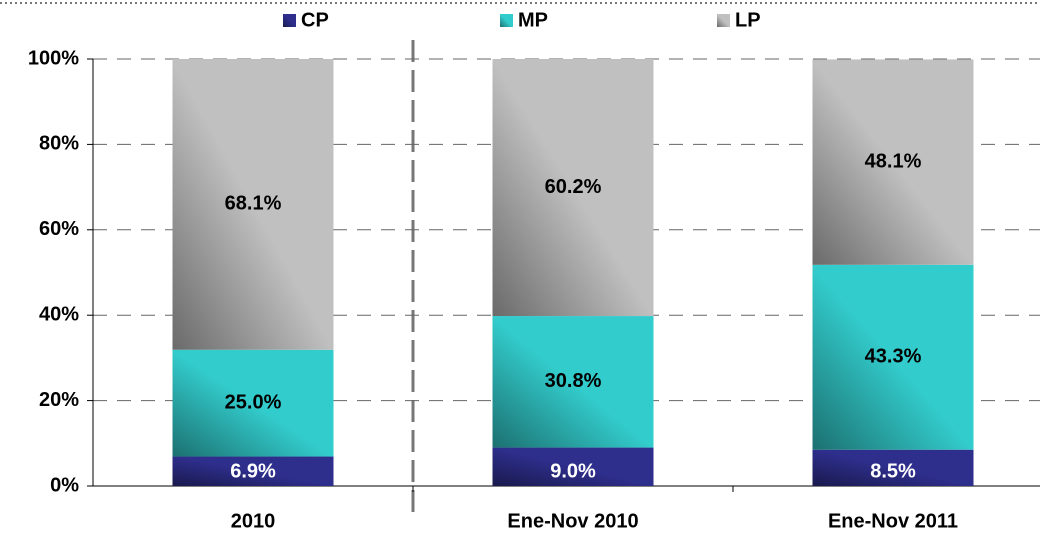 This screenshot has width=1040, height=535. What do you see at coordinates (315, 20) in the screenshot?
I see `legend-label: CP` at bounding box center [315, 20].